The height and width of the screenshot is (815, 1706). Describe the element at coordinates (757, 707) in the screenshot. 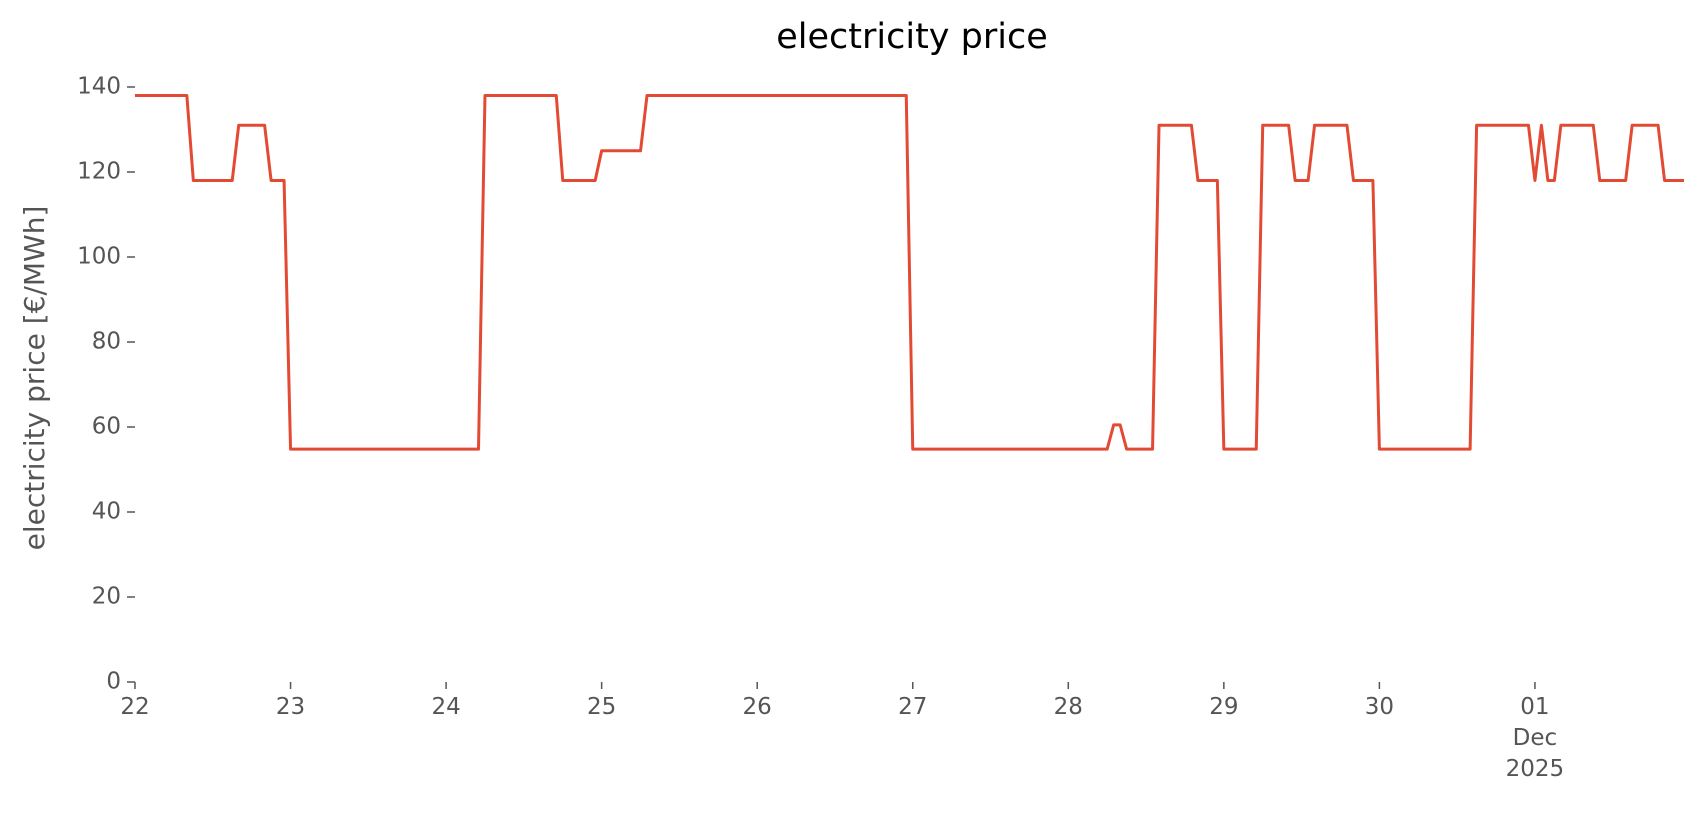

I see `x-tick-label: 26` at that location.